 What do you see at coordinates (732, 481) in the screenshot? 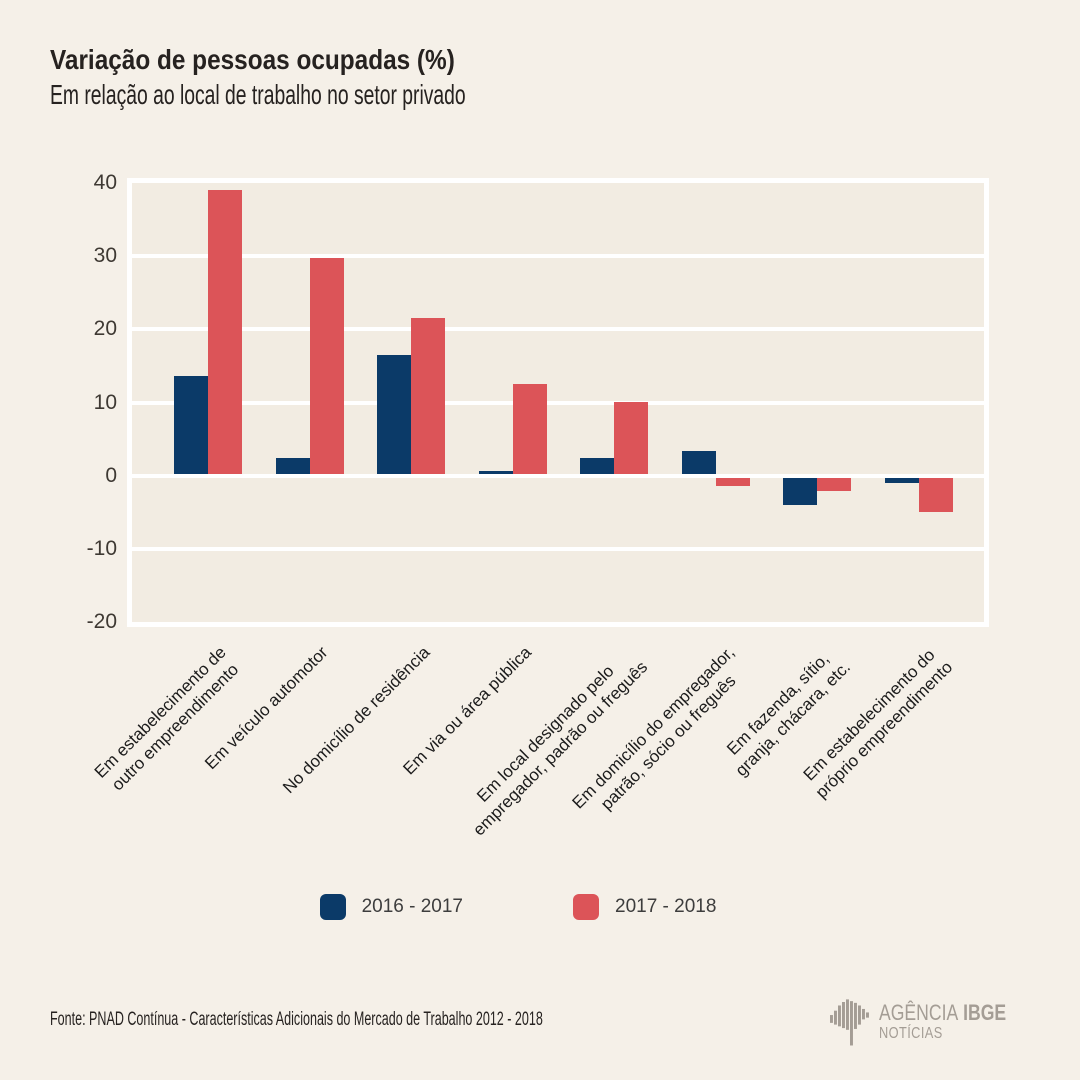
I see `bar-series1-cat5` at bounding box center [732, 481].